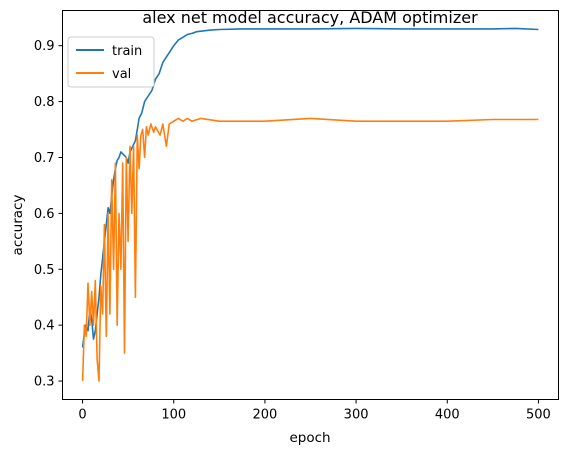 The height and width of the screenshot is (455, 567). I want to click on y-tick-label: 0.8, so click(44, 102).